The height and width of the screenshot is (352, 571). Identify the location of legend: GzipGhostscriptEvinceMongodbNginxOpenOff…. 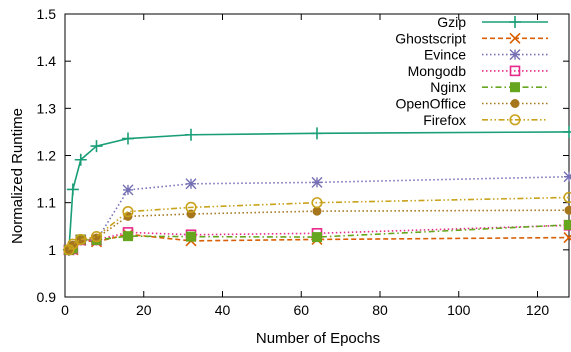
(471, 71).